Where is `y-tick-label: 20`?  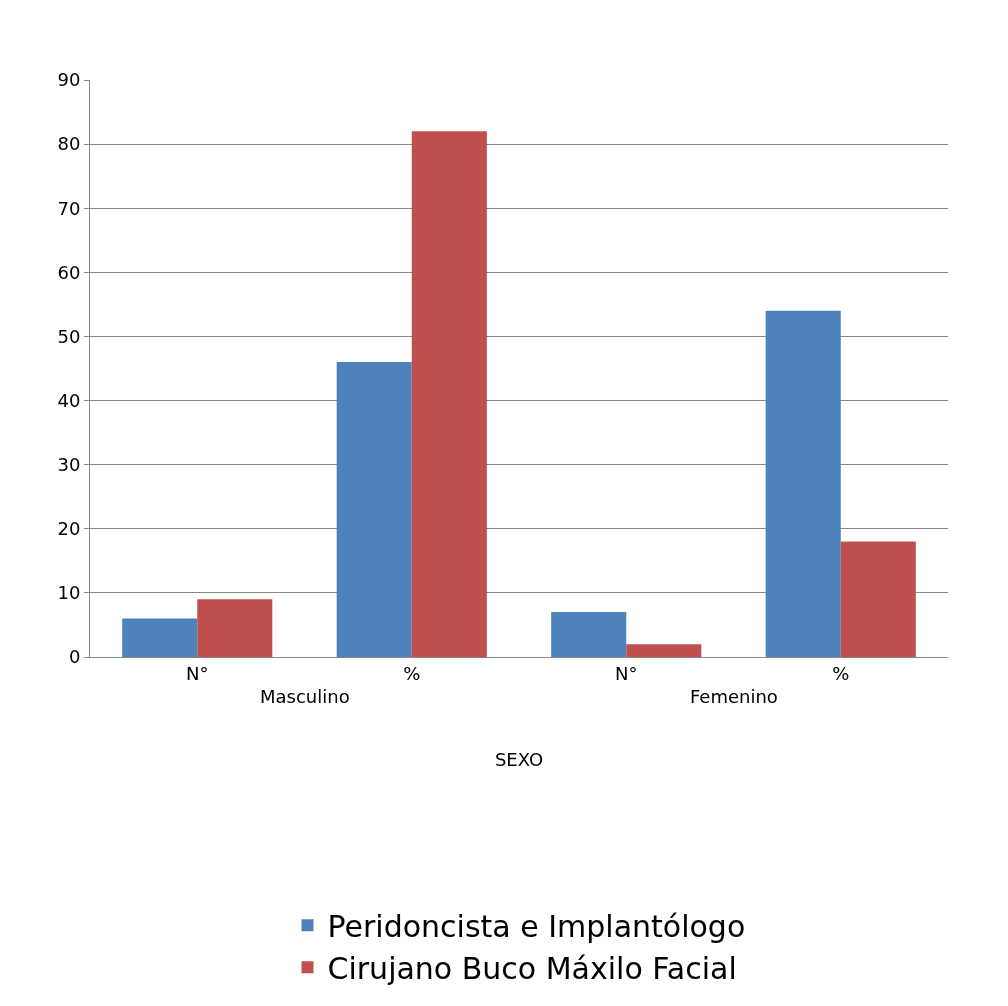 y-tick-label: 20 is located at coordinates (69, 529).